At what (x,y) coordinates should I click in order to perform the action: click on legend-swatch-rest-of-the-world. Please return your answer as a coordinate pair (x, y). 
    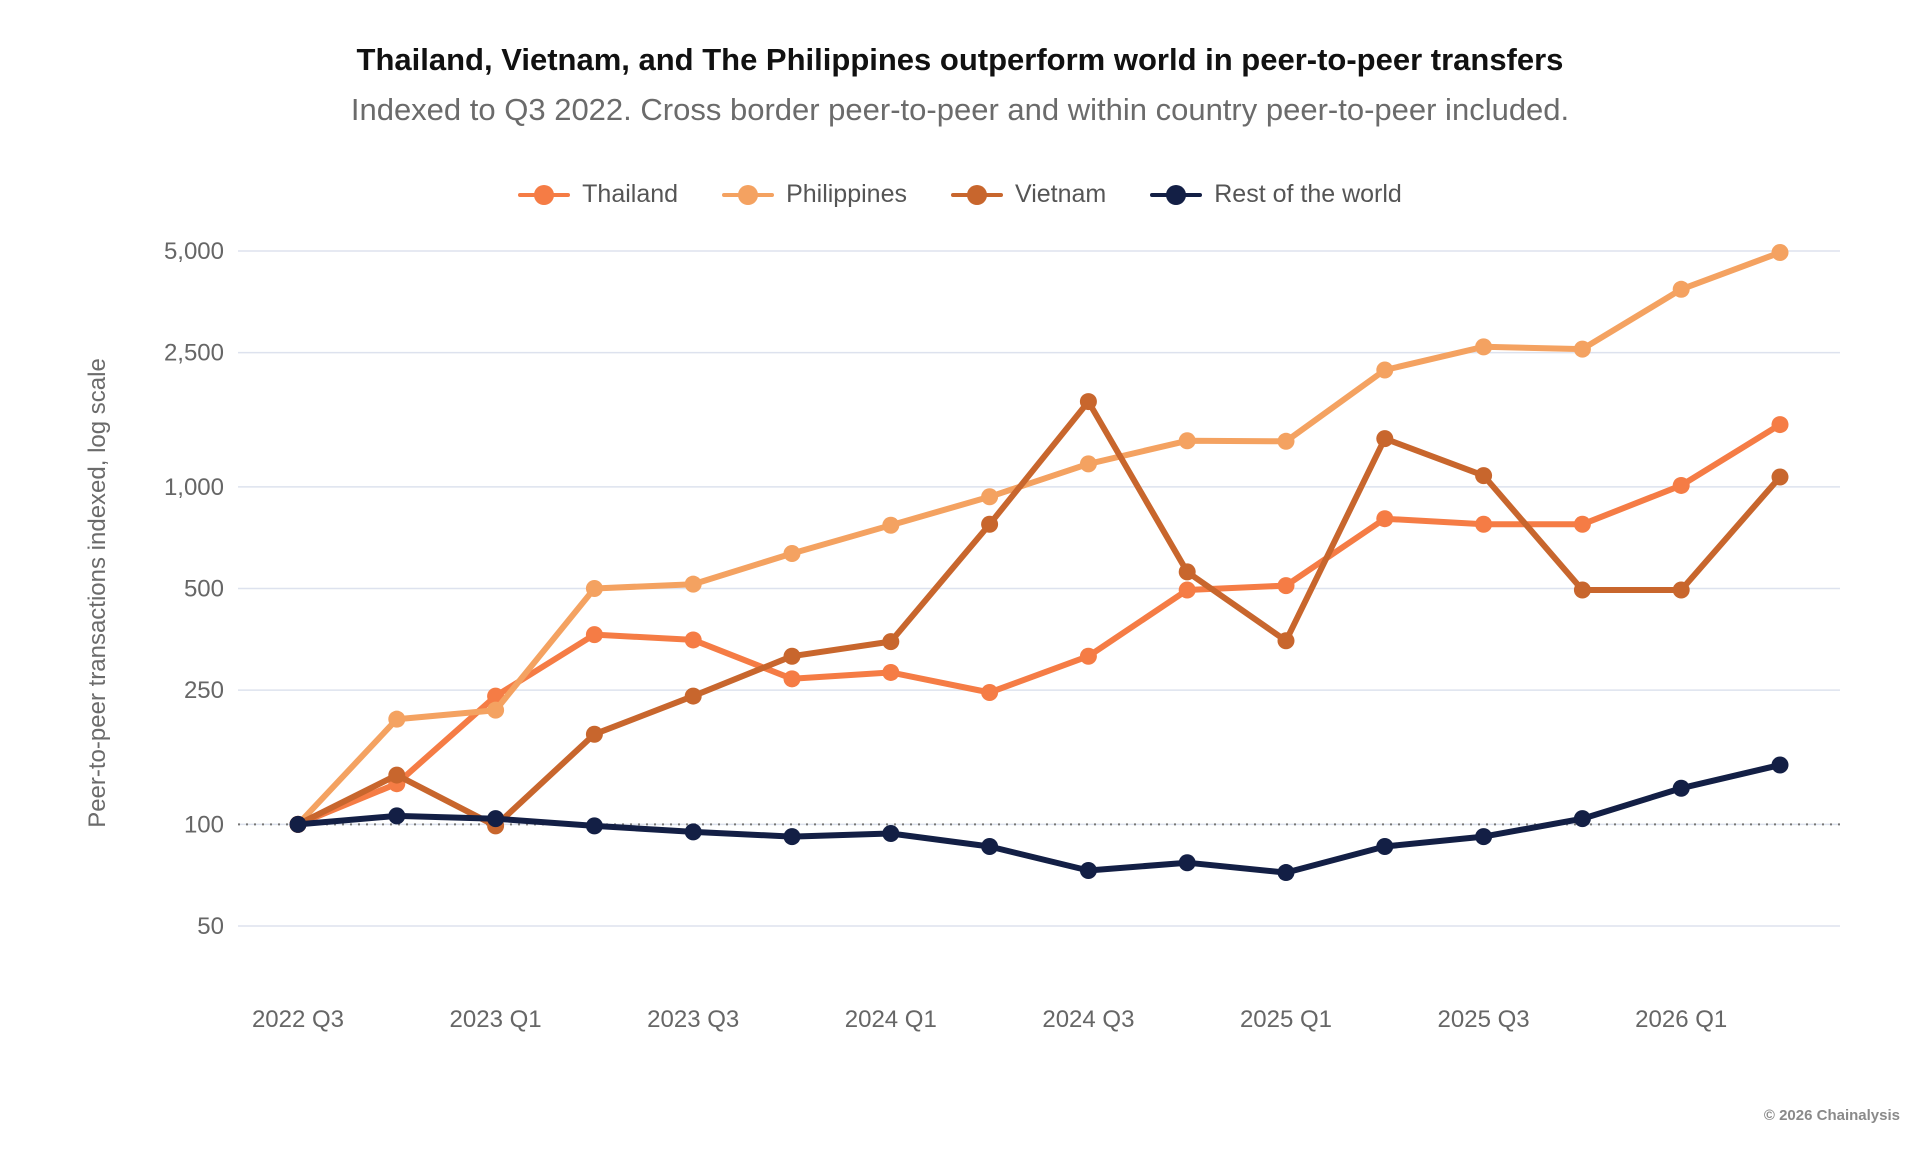
    Looking at the image, I should click on (1176, 194).